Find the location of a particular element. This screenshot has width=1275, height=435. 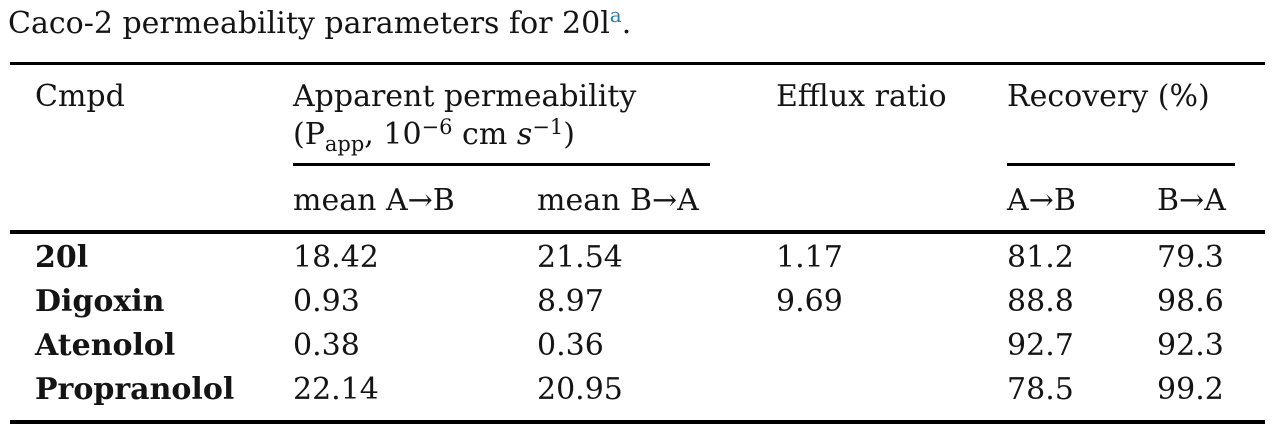

cell-recovery-a-to-b: 92.7 is located at coordinates (1040, 345).